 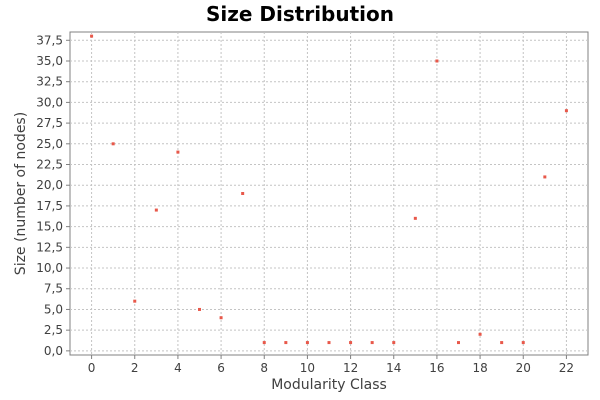 I want to click on x-axis-label: Modularity Class, so click(x=329, y=385).